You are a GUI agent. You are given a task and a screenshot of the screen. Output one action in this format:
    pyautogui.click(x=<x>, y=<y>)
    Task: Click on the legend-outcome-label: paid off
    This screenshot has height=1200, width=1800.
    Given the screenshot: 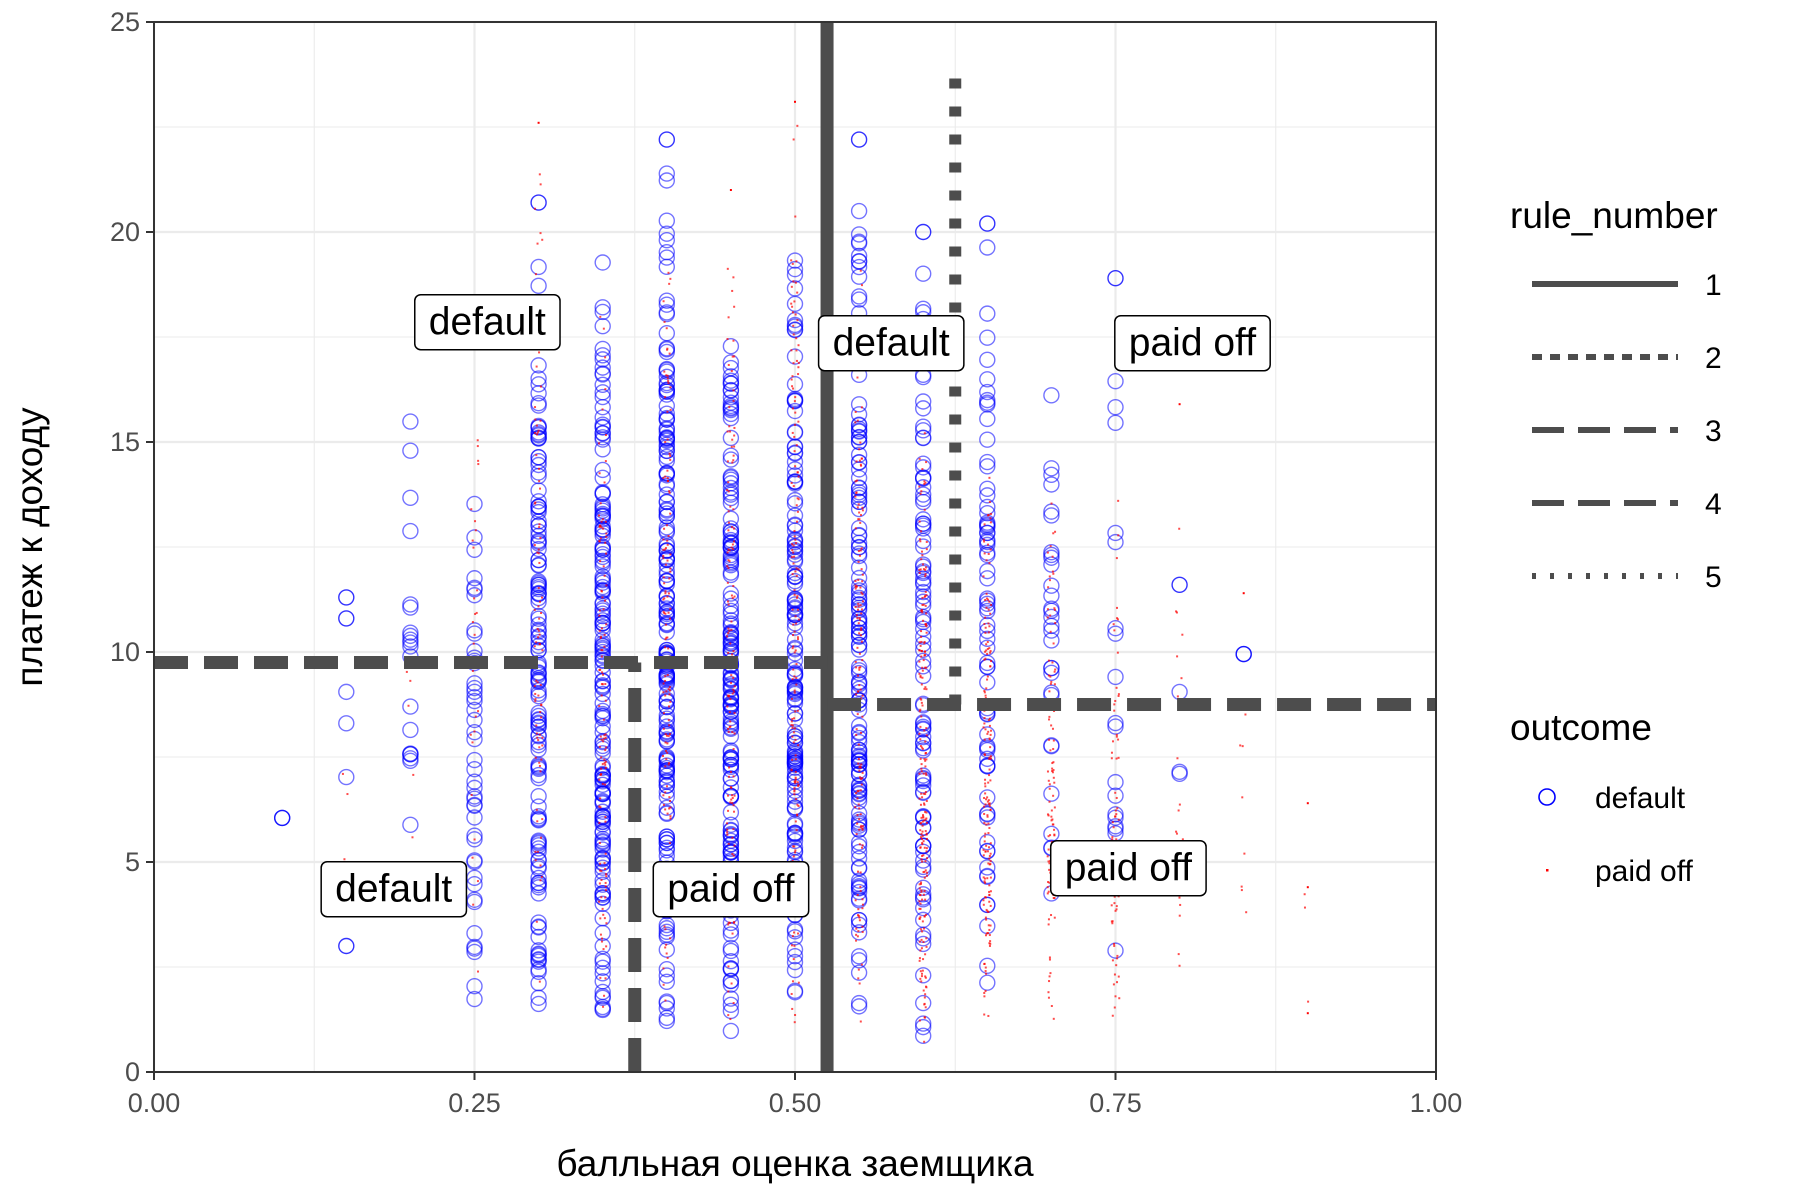 What is the action you would take?
    pyautogui.click(x=1644, y=871)
    